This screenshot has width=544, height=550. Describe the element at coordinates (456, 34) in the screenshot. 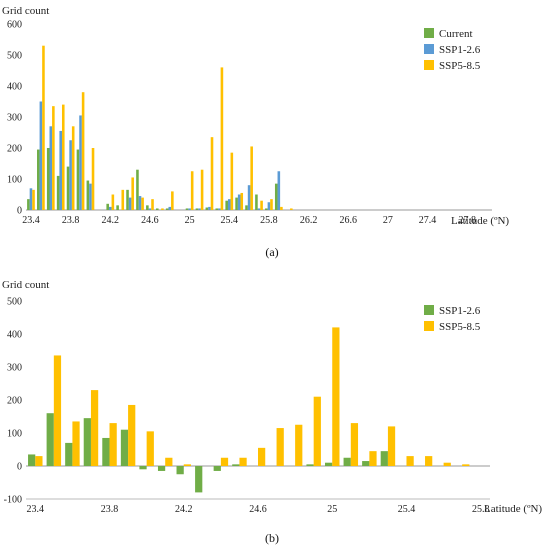

I see `legend-label: Current` at that location.